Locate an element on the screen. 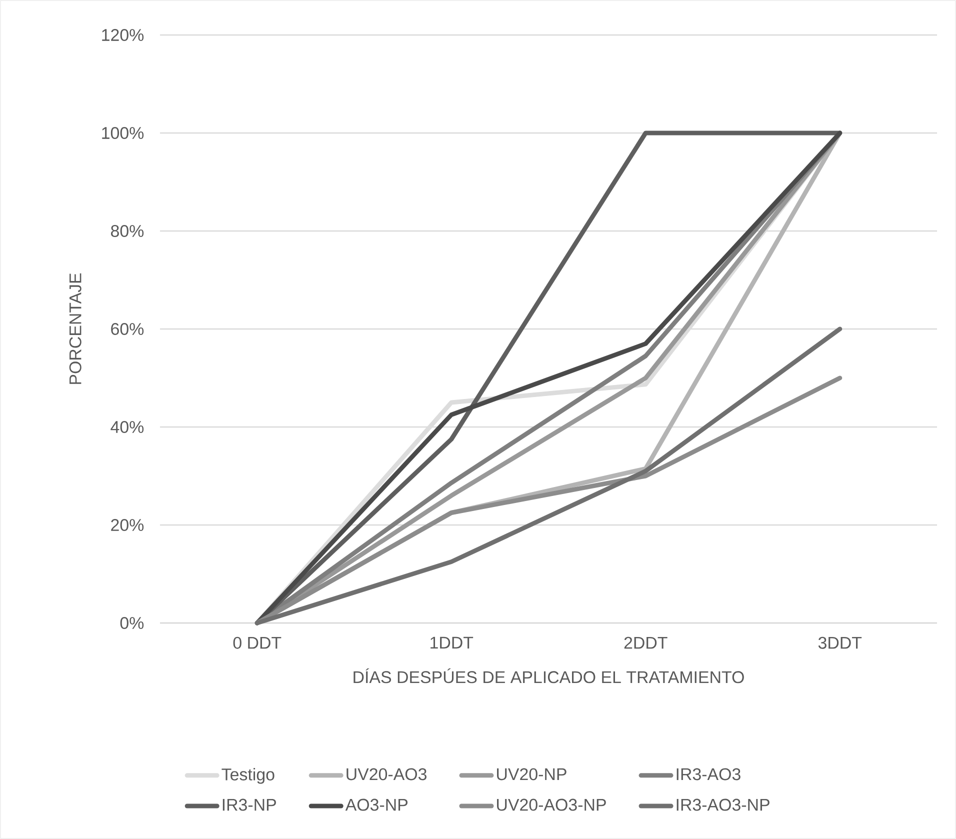 This screenshot has width=956, height=839. legend-label: IR3-AO3-NP is located at coordinates (723, 804).